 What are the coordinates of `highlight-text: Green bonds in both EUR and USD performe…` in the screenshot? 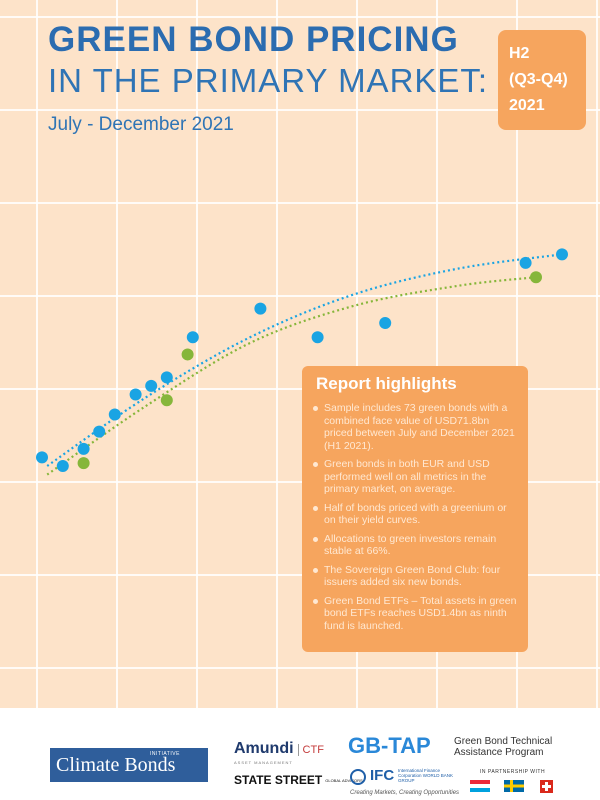 It's located at (407, 476).